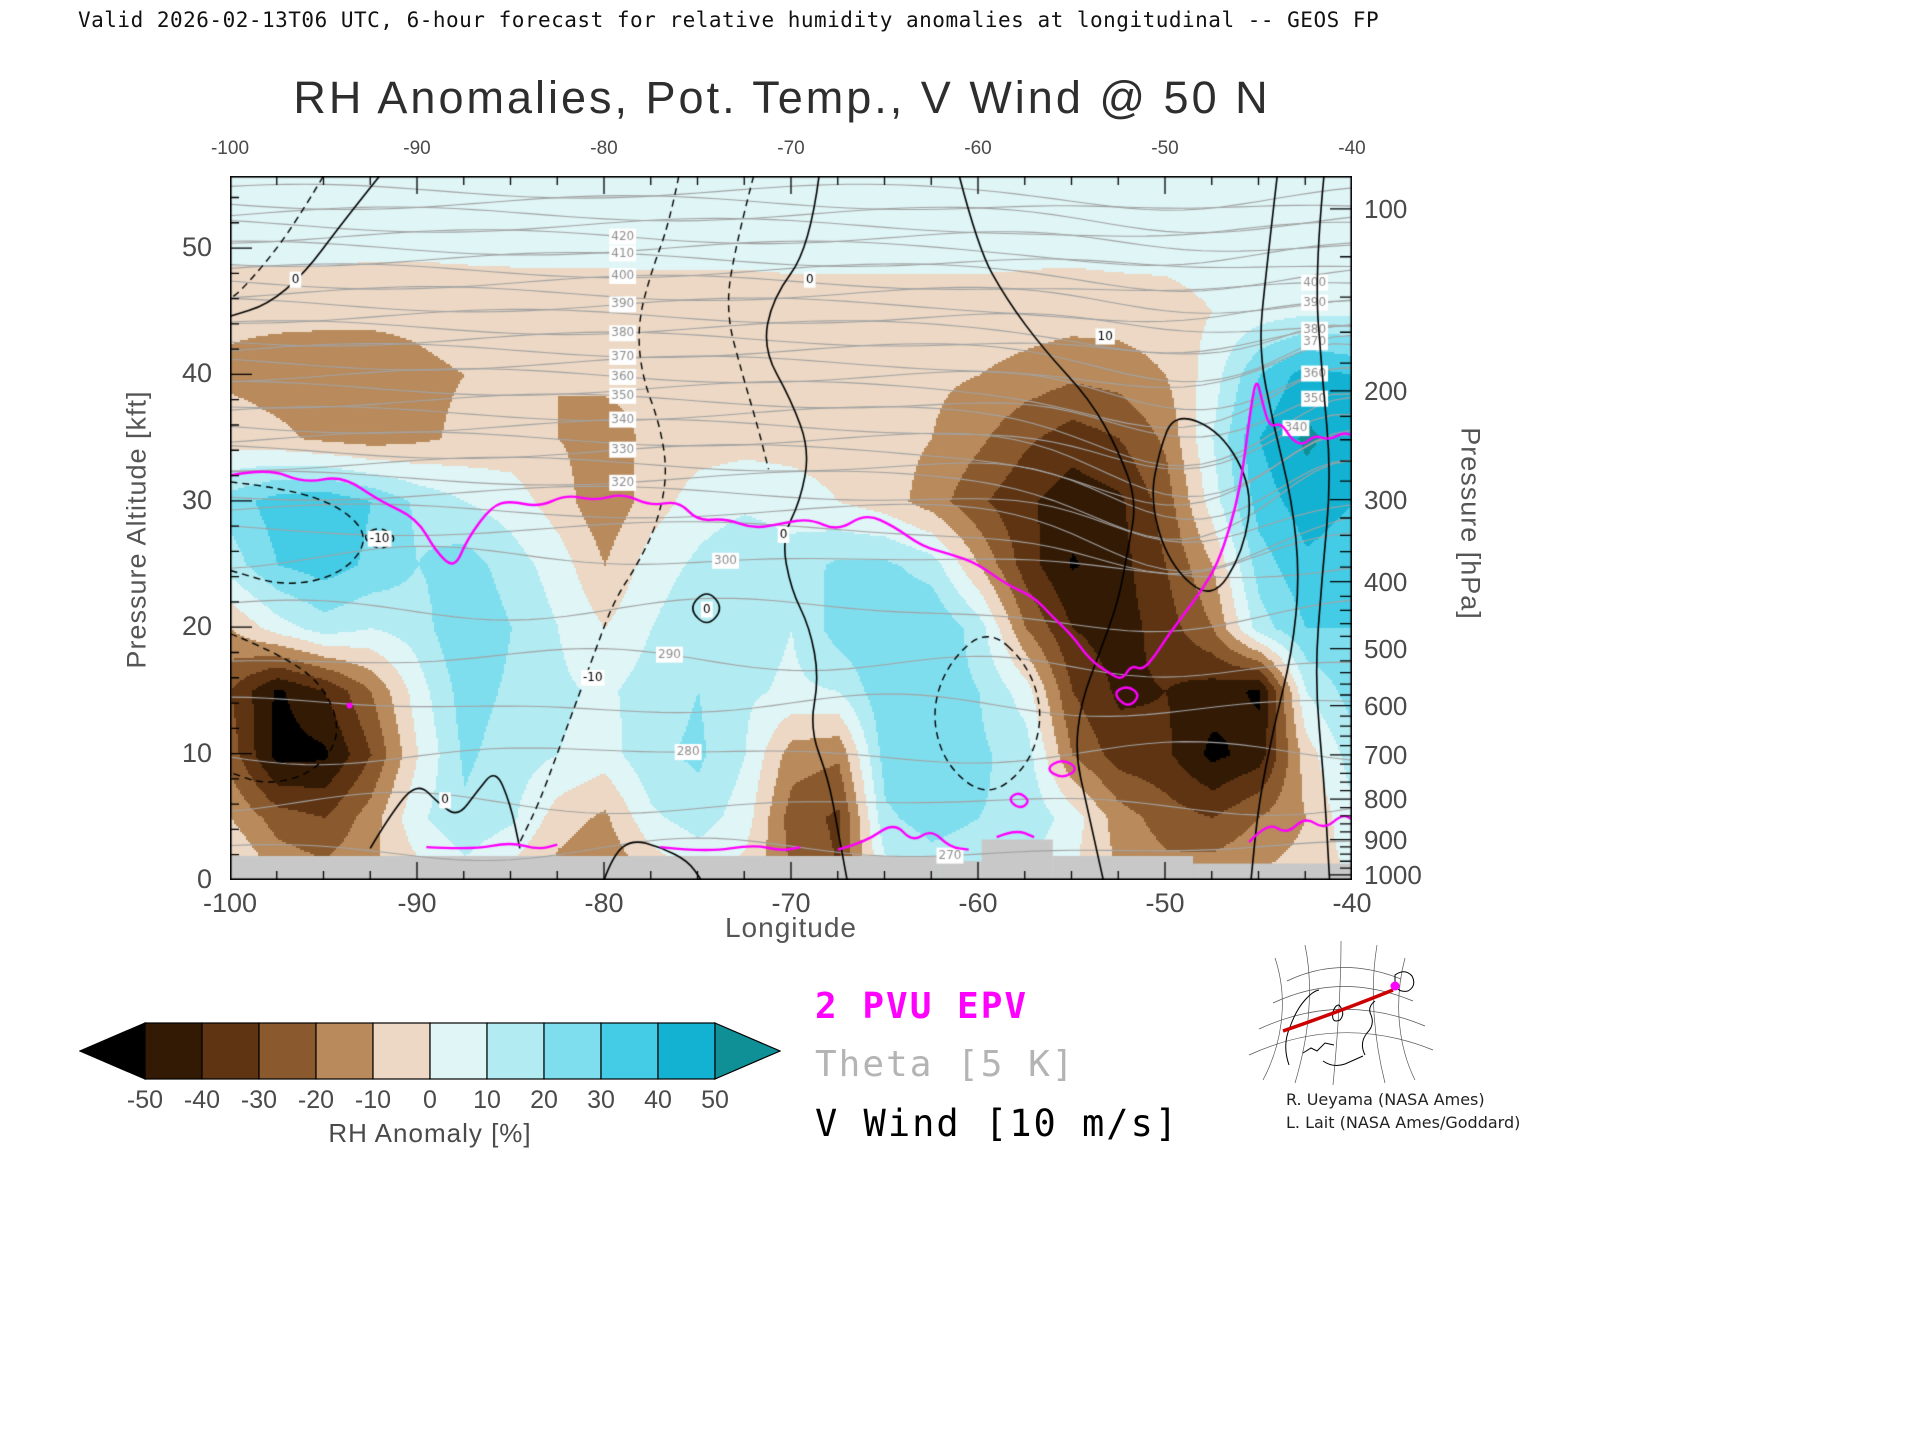 This screenshot has height=1440, width=1920. Describe the element at coordinates (922, 1006) in the screenshot. I see `legend-pv-epv: 2 PVU EPV` at that location.